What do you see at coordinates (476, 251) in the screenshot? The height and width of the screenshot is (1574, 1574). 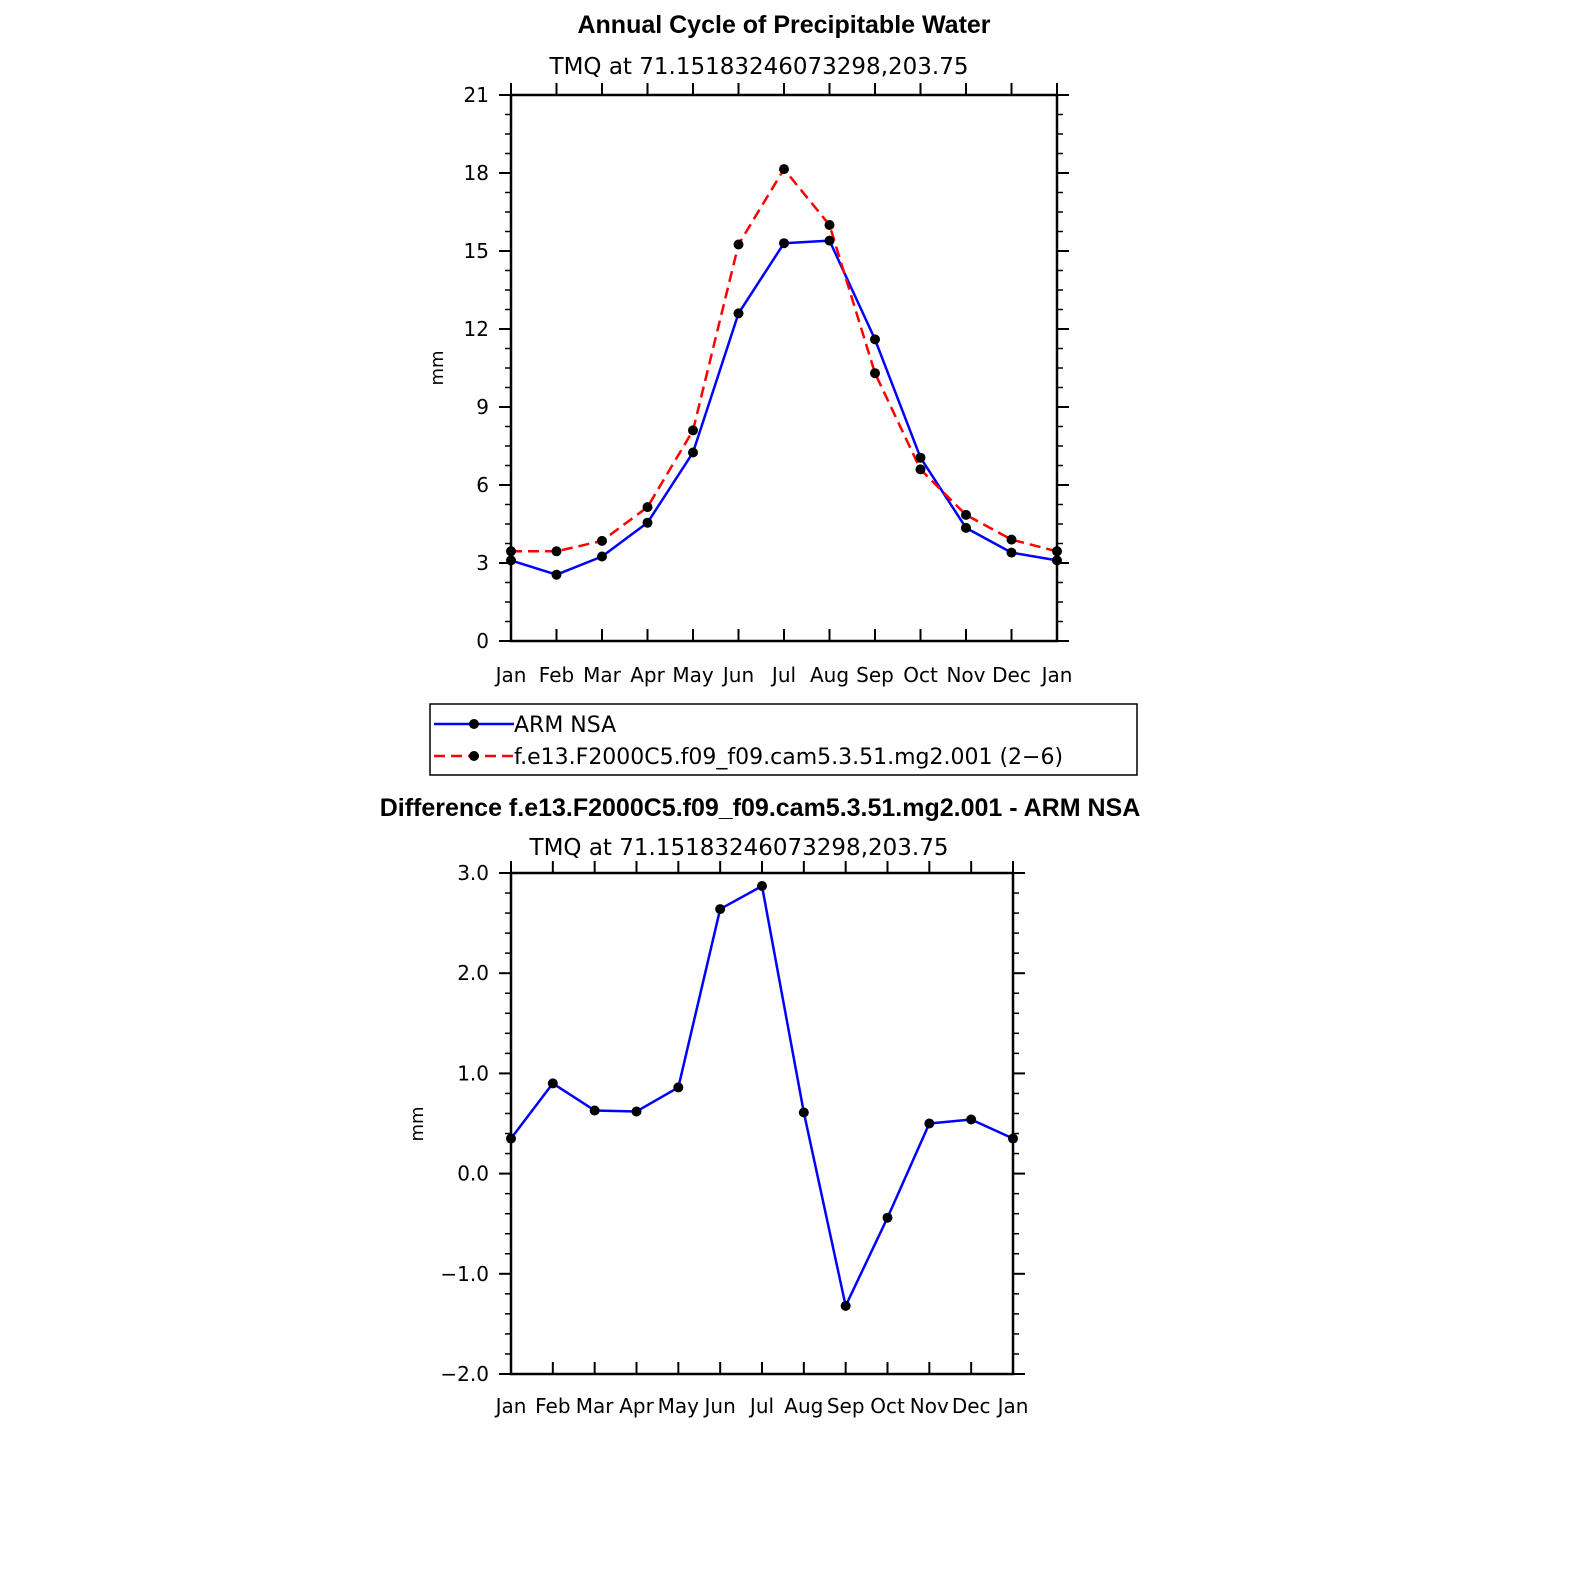 I see `y-tick-label: 15` at bounding box center [476, 251].